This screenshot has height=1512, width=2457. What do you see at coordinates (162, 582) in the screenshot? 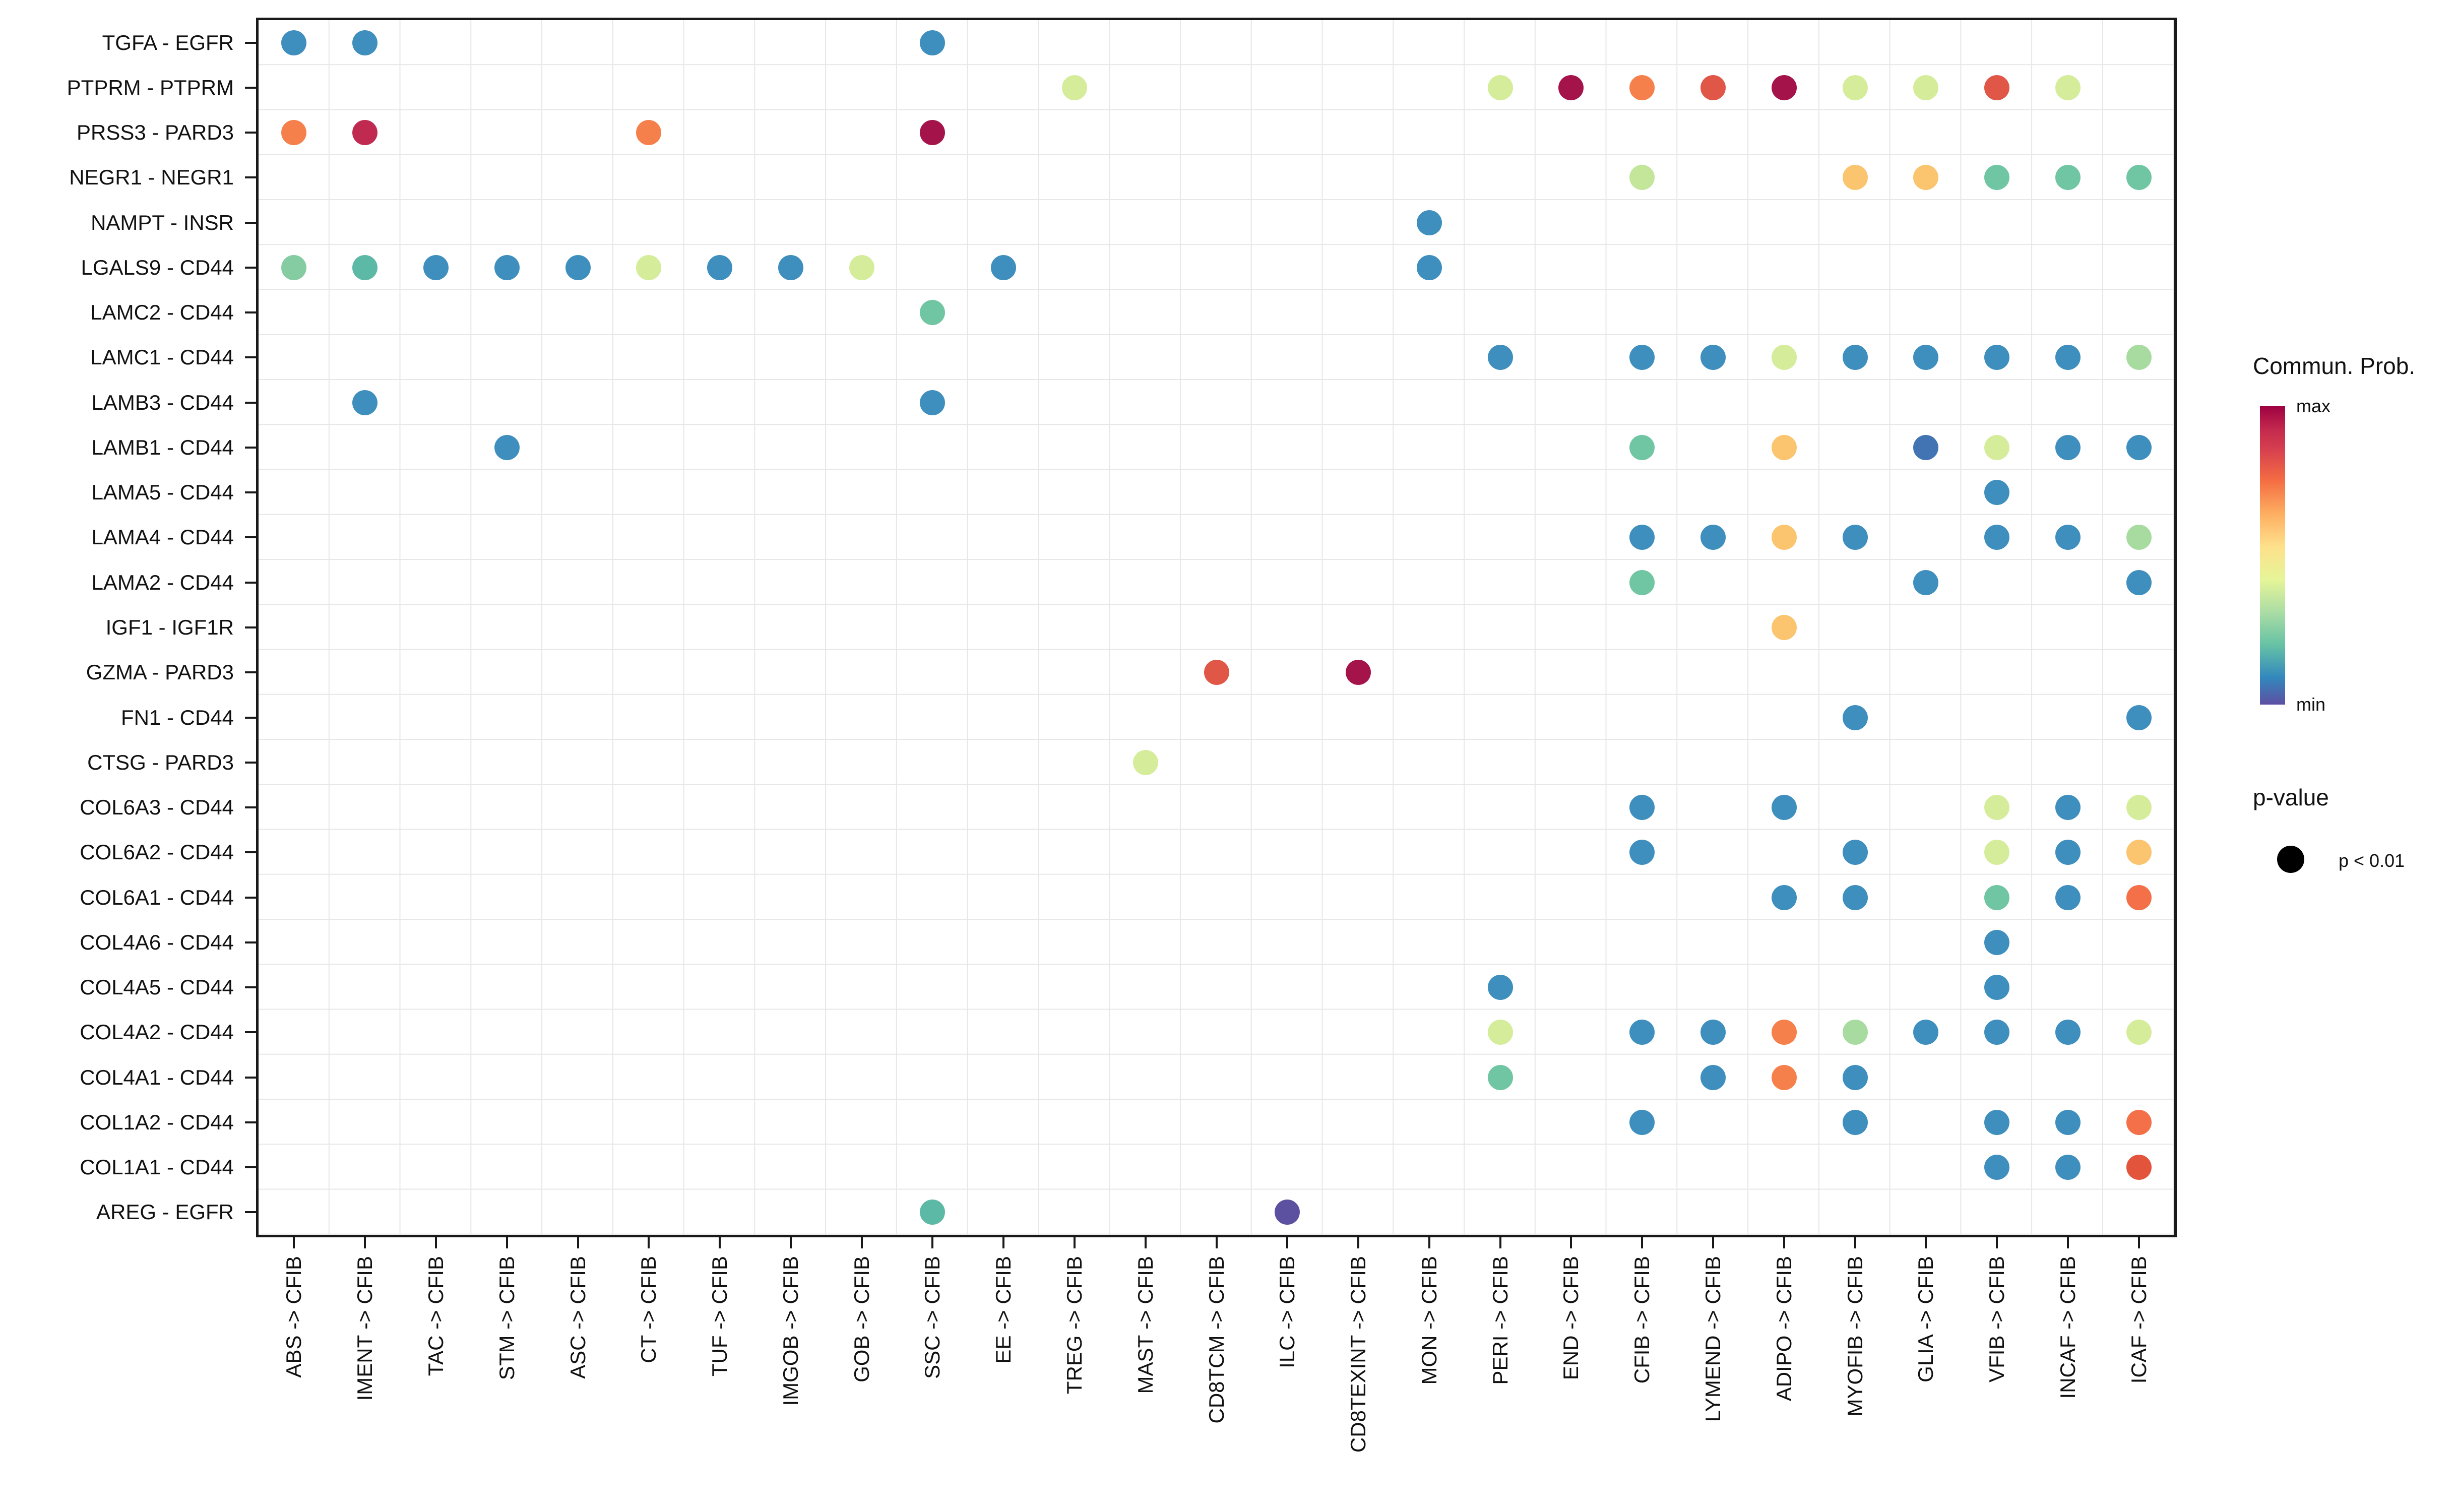
I see `y-axis-label: LAMA2 - CD44` at bounding box center [162, 582].